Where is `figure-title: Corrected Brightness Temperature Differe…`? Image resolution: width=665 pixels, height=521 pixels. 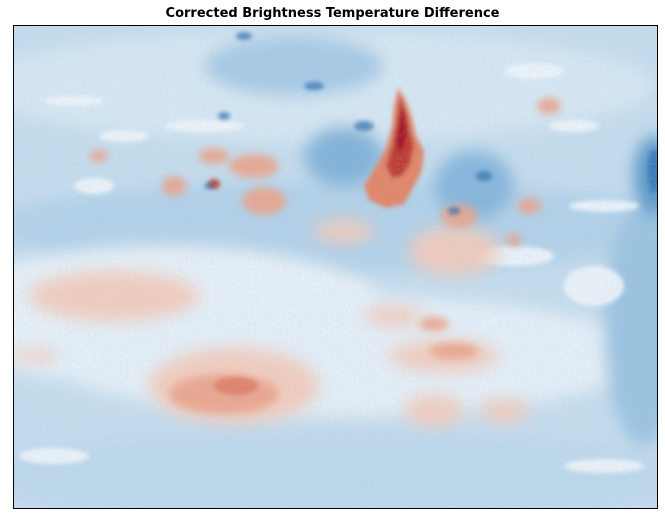 figure-title: Corrected Brightness Temperature Differe… is located at coordinates (332, 13).